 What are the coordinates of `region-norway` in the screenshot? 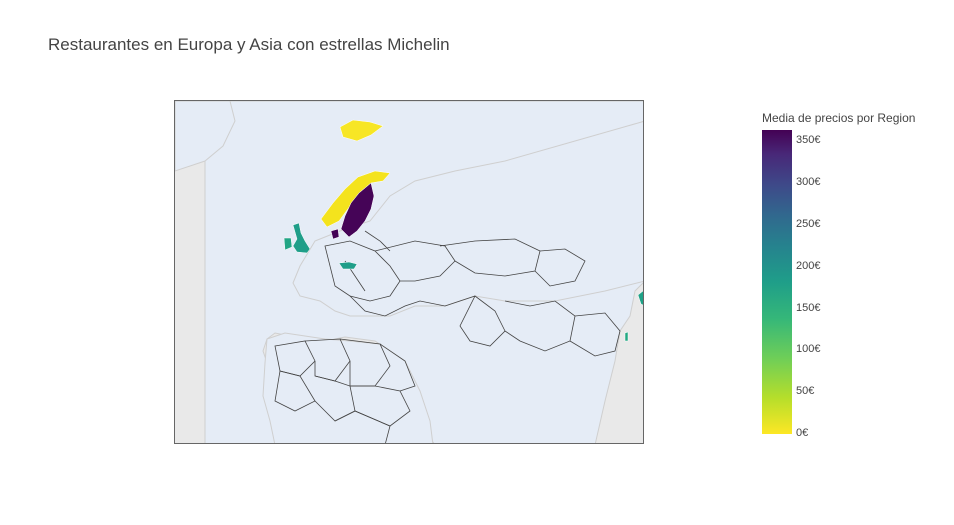 It's located at (355, 199).